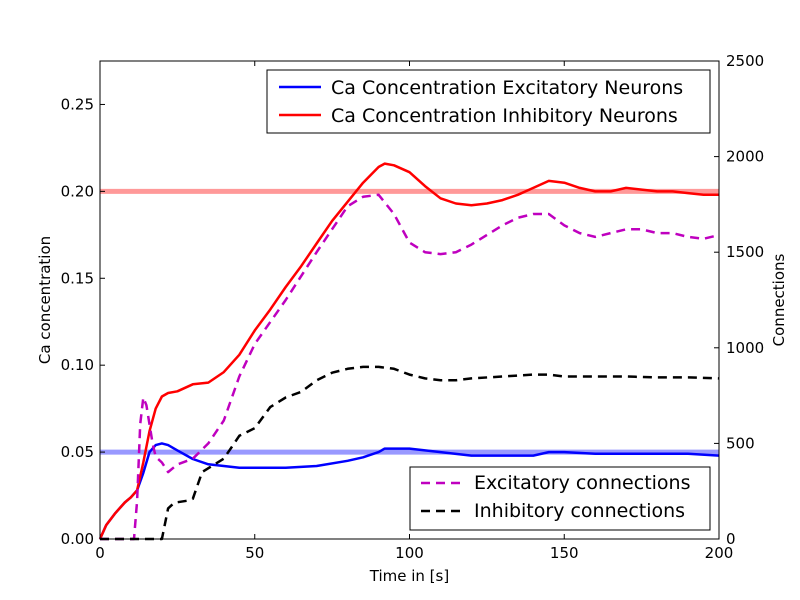 This screenshot has width=800, height=600. What do you see at coordinates (745, 157) in the screenshot?
I see `y-right-tick-label: 2000` at bounding box center [745, 157].